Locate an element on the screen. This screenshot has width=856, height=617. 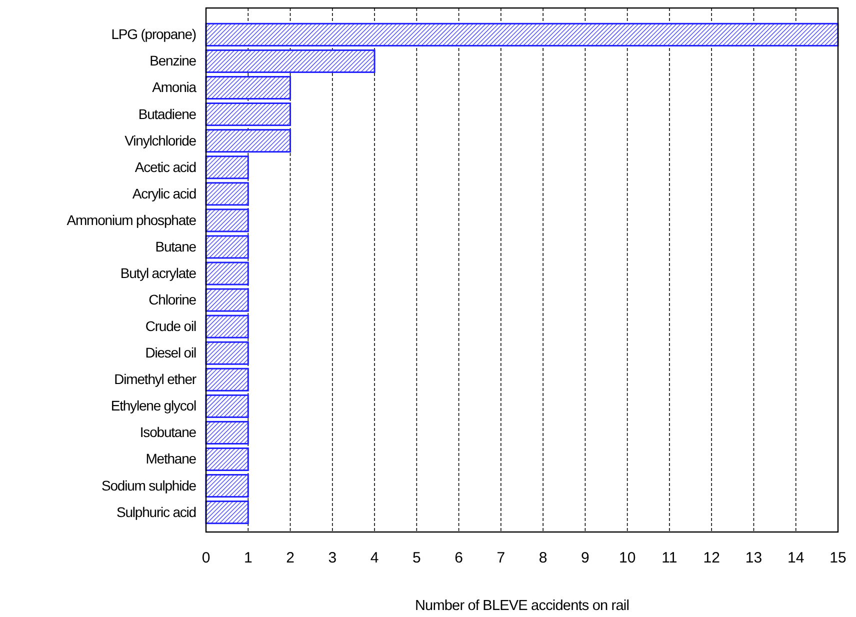
y-tick-label: Methane is located at coordinates (171, 458).